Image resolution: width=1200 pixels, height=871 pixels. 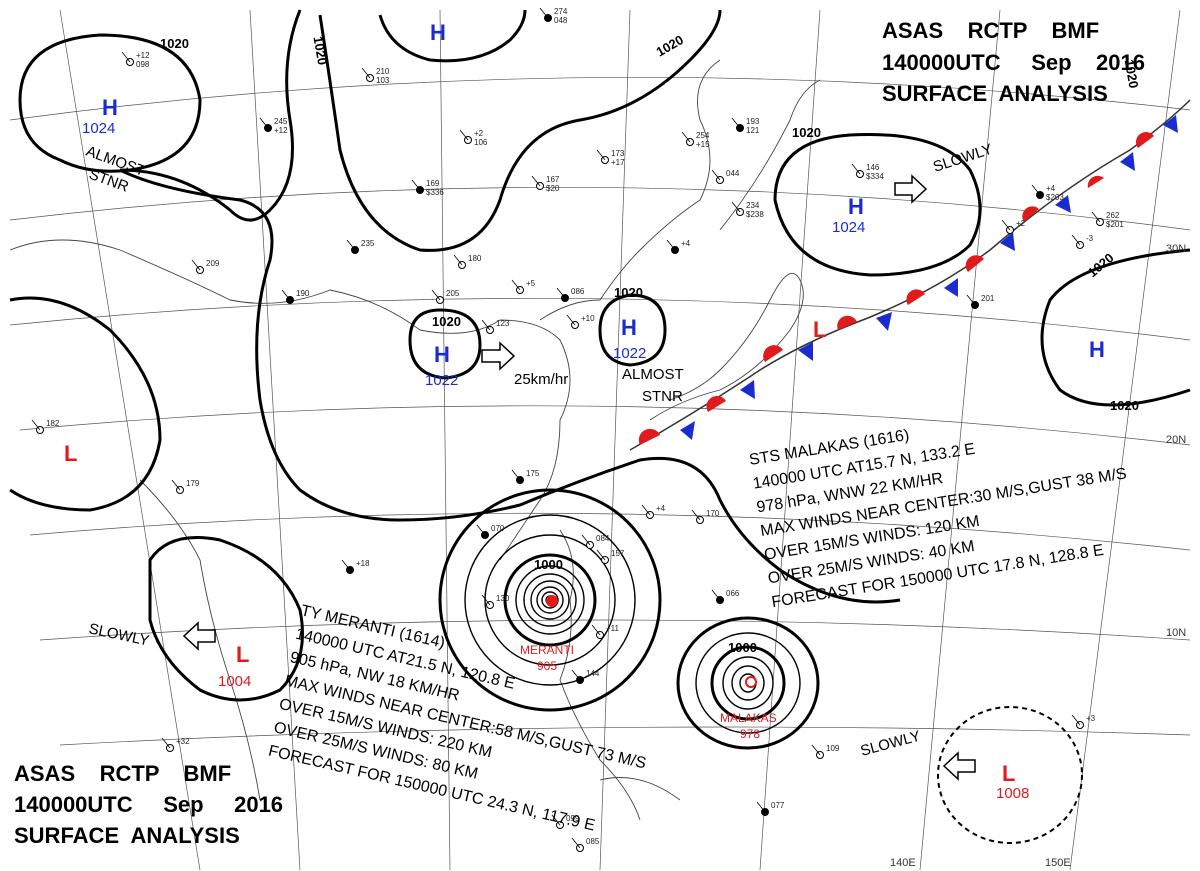 I want to click on tropical-depression-area, so click(x=1010, y=775).